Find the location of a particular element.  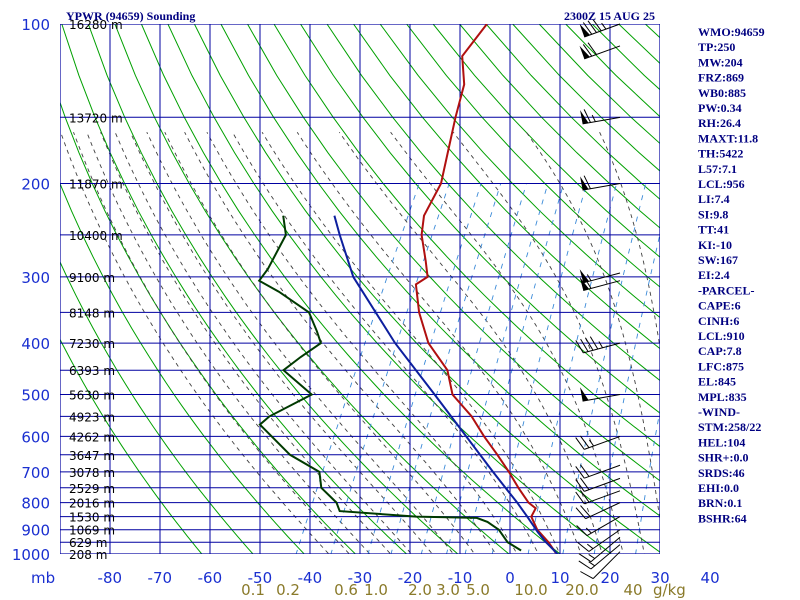

temperature-tick-label: -30 is located at coordinates (360, 578).